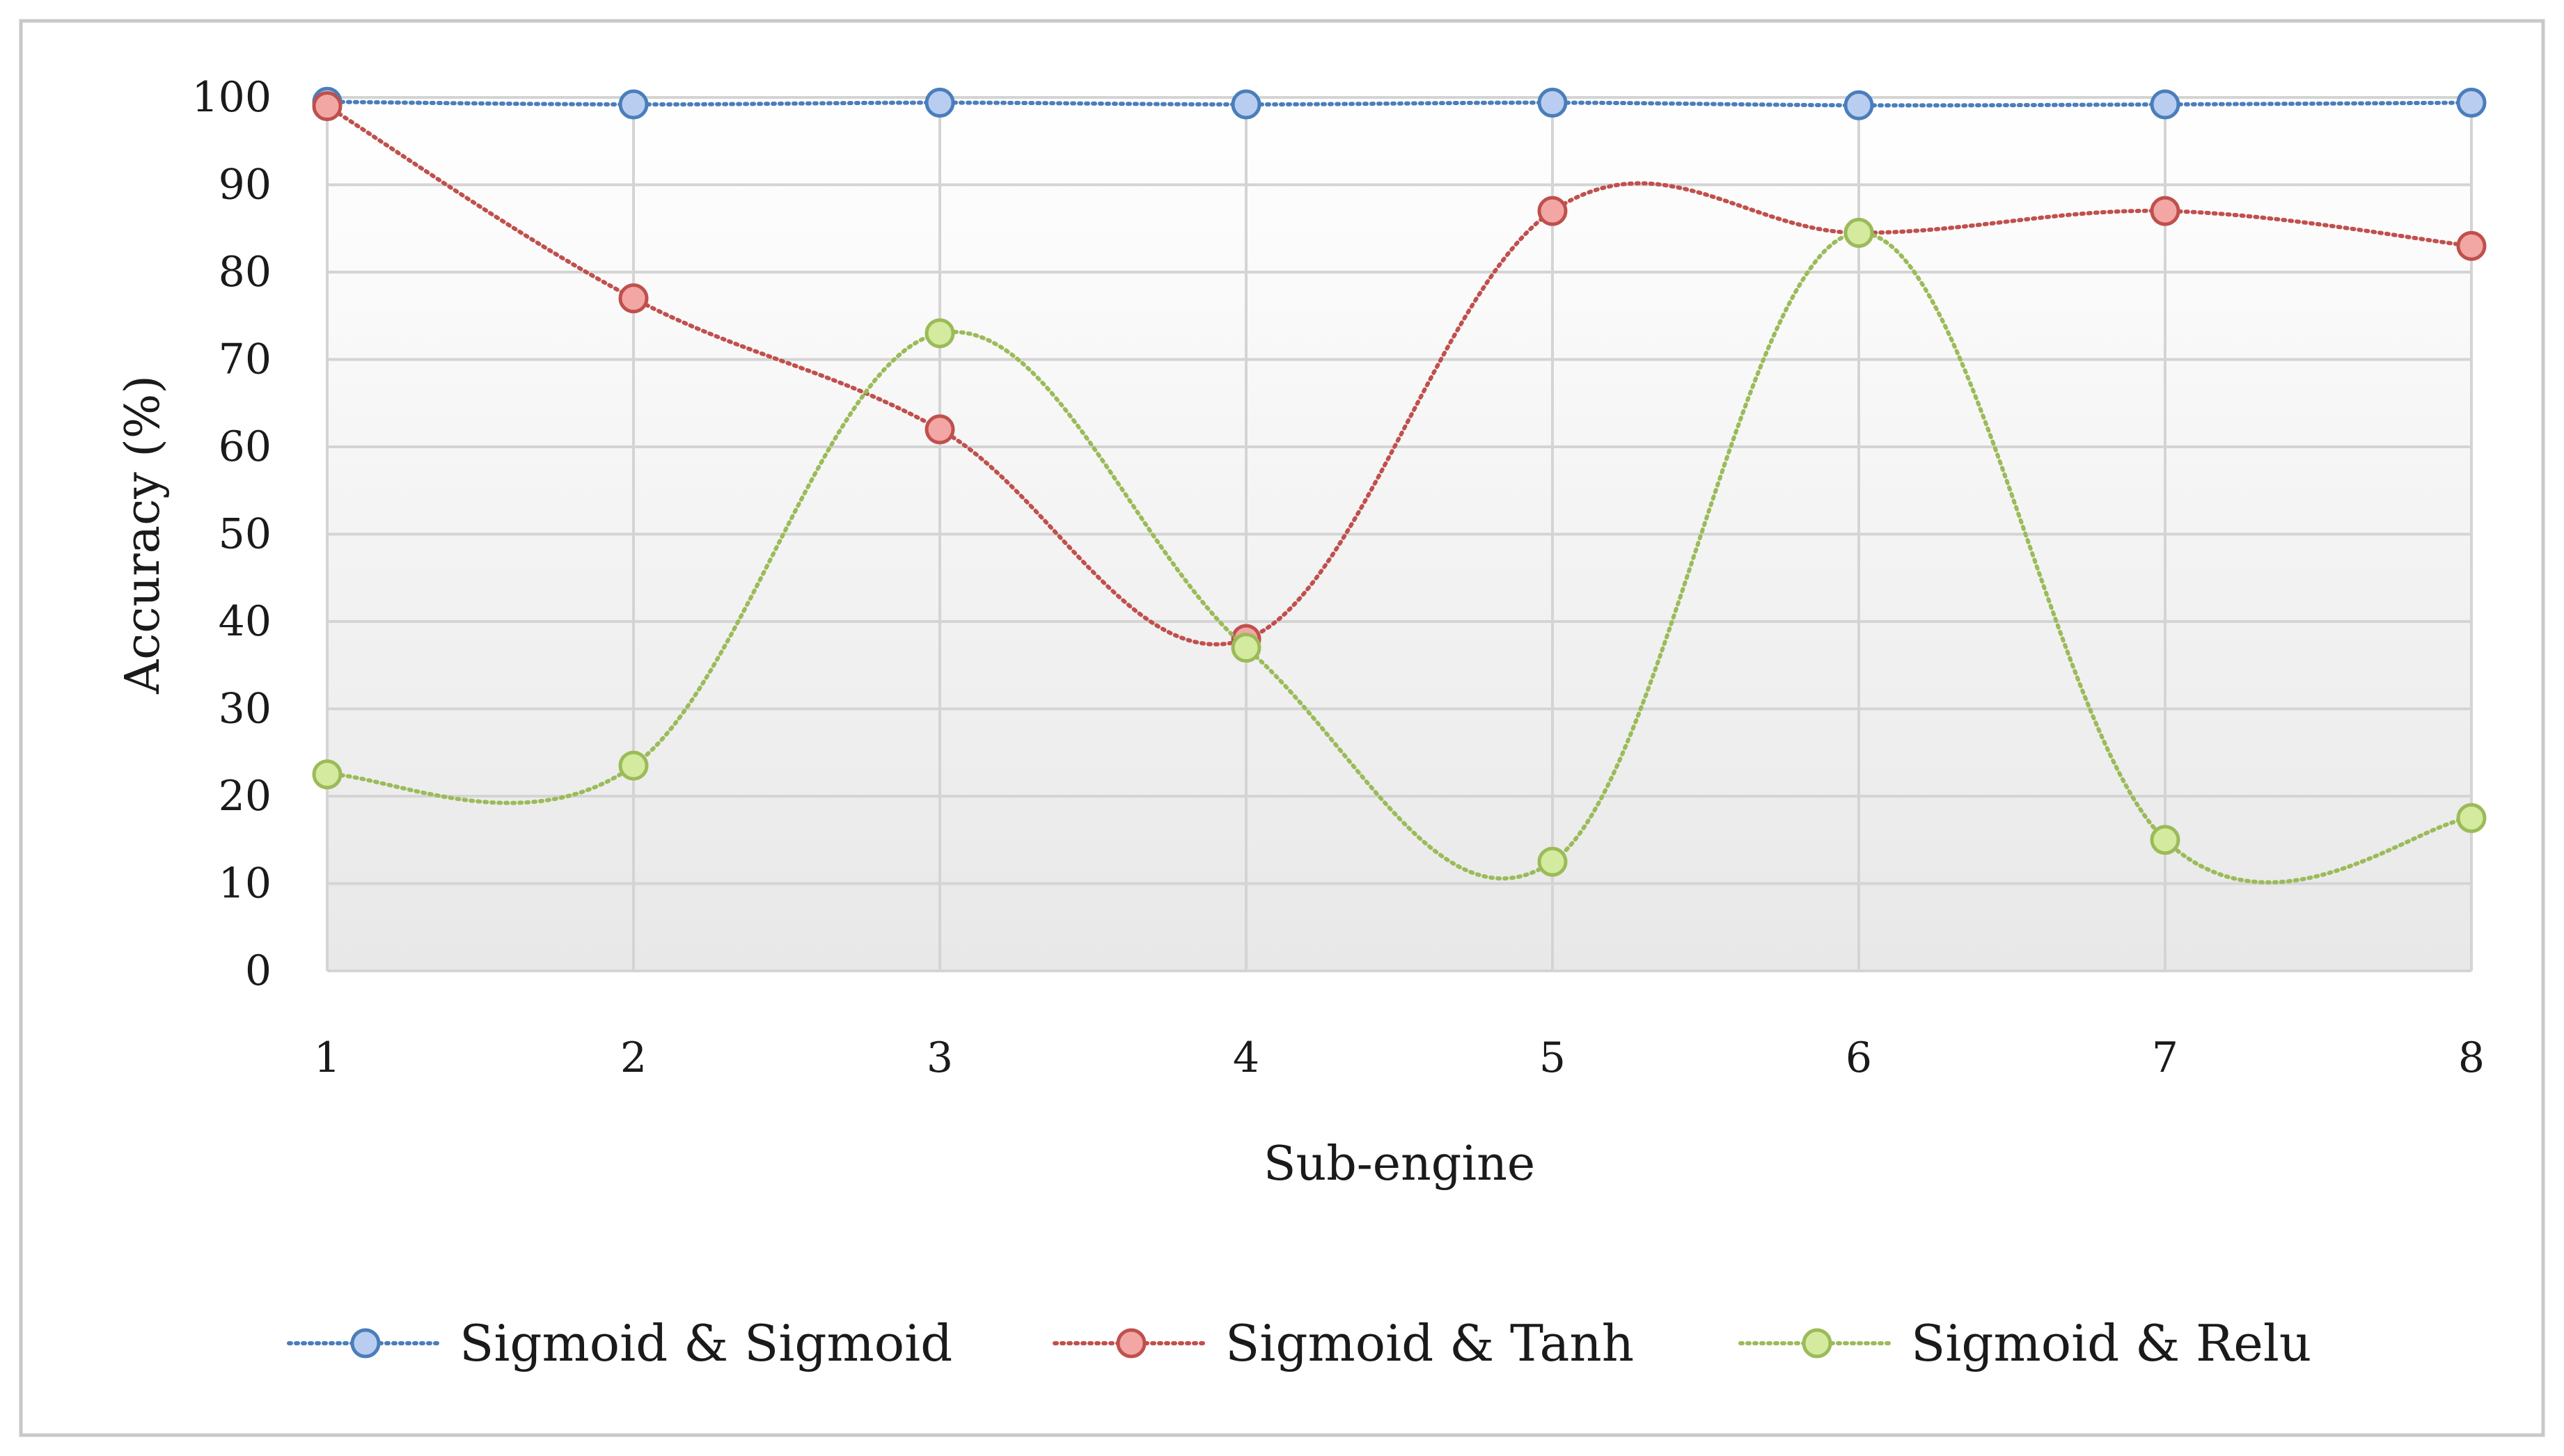 This screenshot has width=2564, height=1456. I want to click on x-tick-label: 8, so click(2472, 1058).